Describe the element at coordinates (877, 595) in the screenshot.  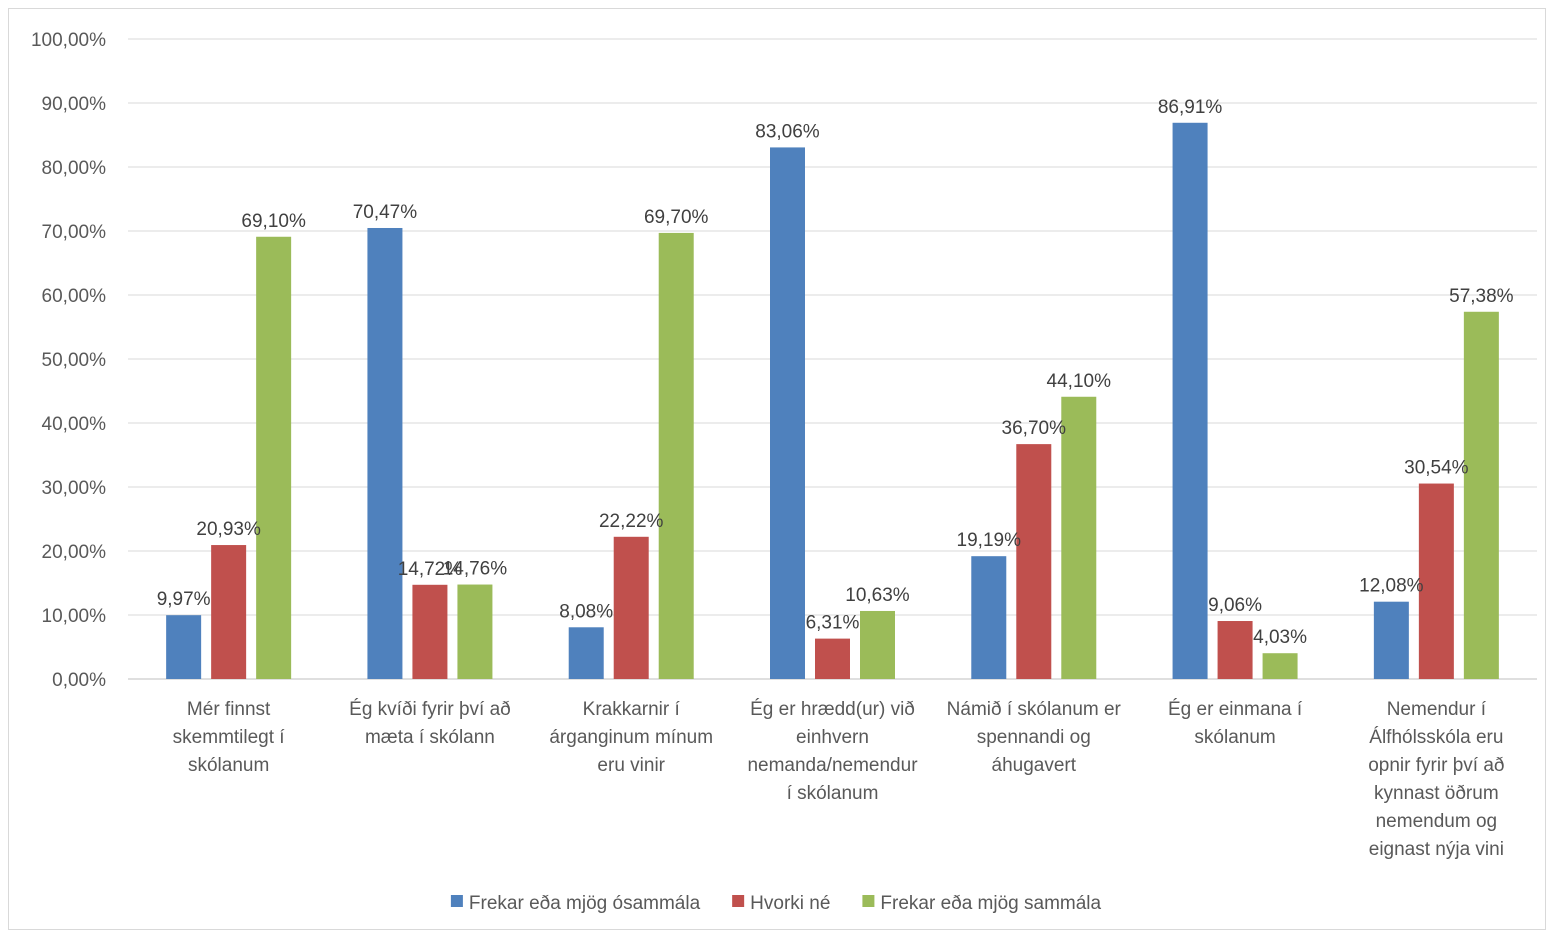
I see `data-label: 10,63%` at that location.